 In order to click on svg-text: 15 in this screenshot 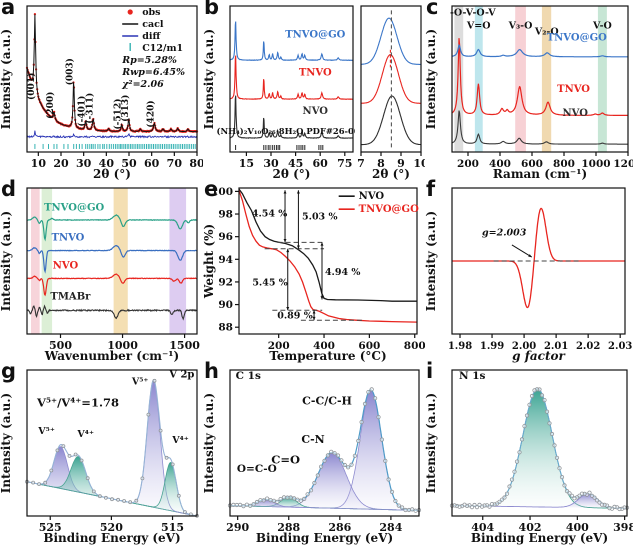, I will do `click(246, 163)`.